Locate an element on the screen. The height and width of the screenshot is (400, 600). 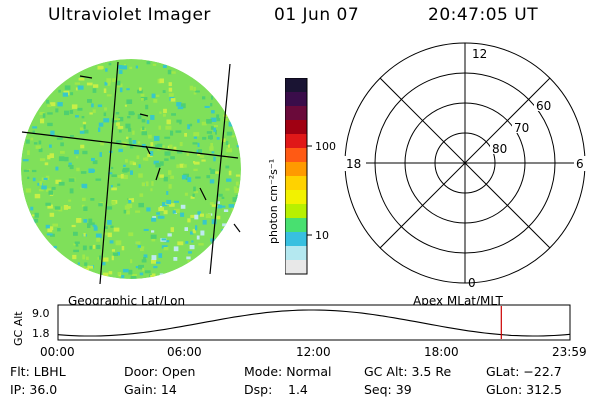
mlt-label-6: 6 is located at coordinates (580, 164).